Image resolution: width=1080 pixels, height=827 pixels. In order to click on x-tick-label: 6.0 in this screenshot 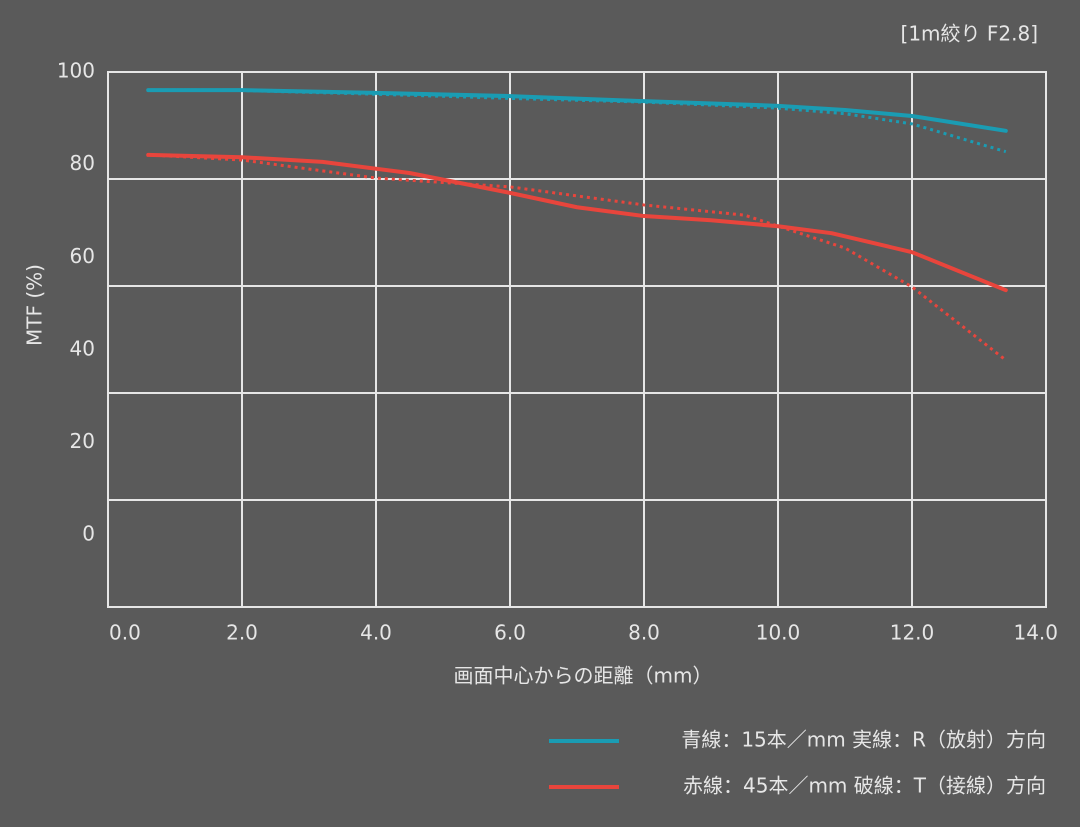, I will do `click(510, 633)`.